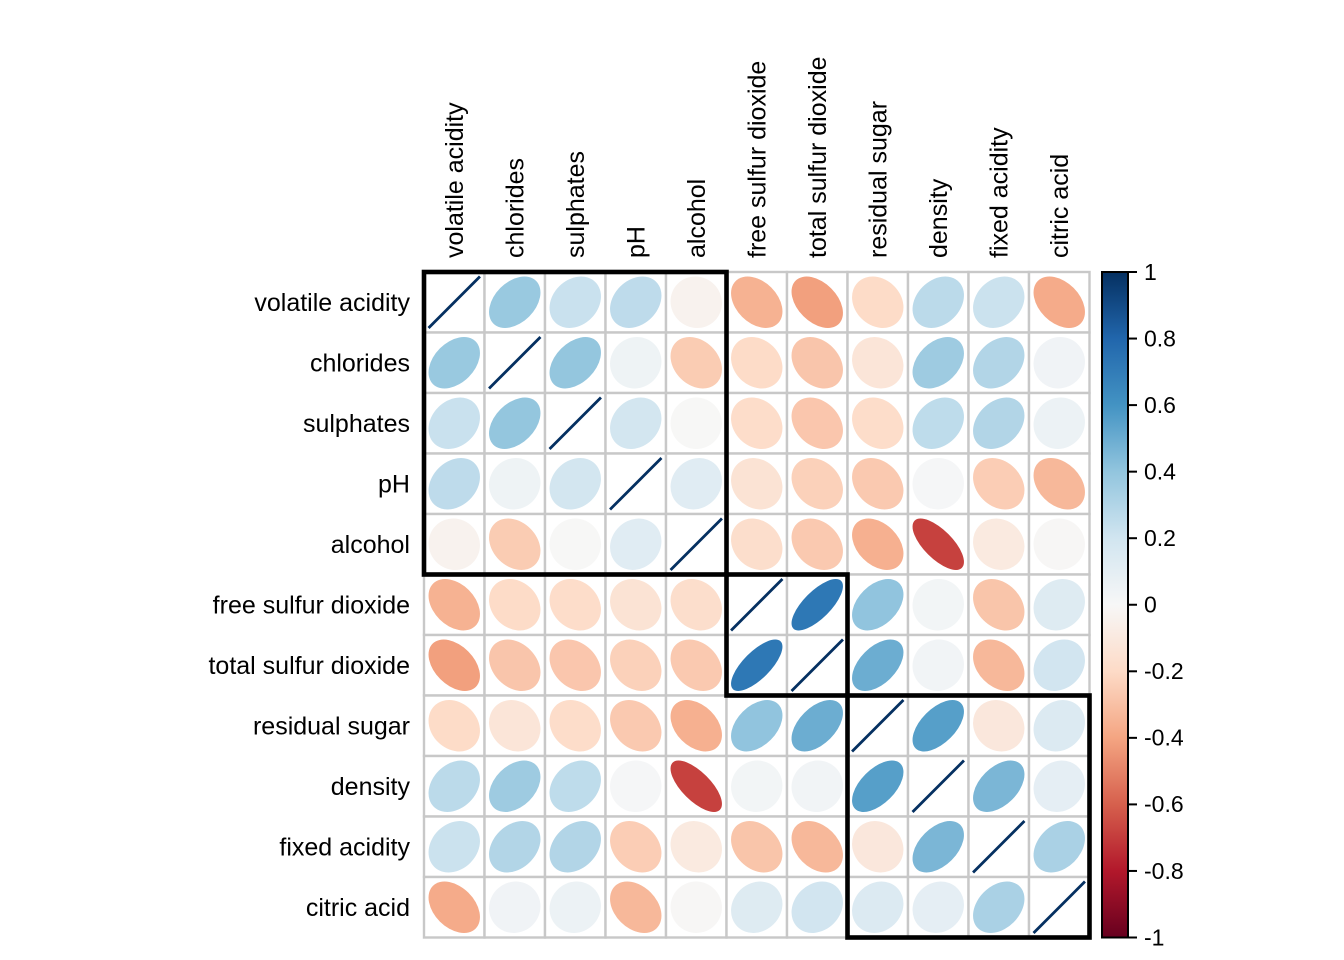 Image resolution: width=1344 pixels, height=960 pixels. What do you see at coordinates (1164, 671) in the screenshot?
I see `colorbar-tick-label: -0.2` at bounding box center [1164, 671].